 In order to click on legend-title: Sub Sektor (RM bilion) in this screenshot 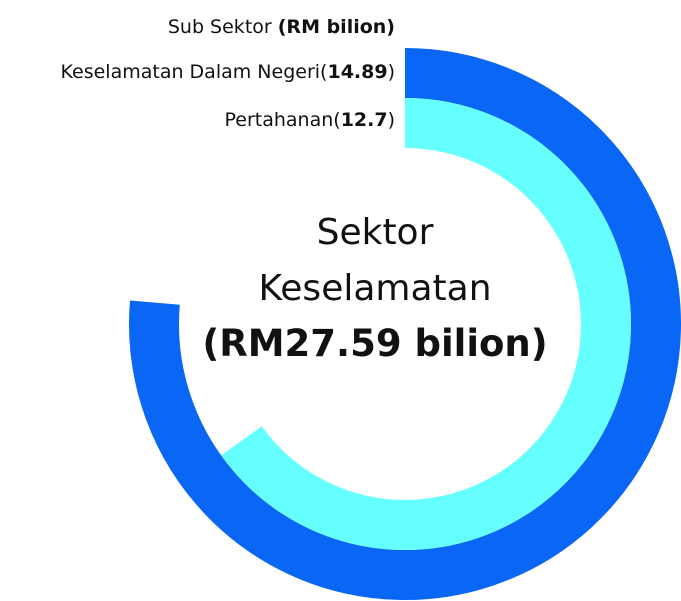, I will do `click(281, 27)`.